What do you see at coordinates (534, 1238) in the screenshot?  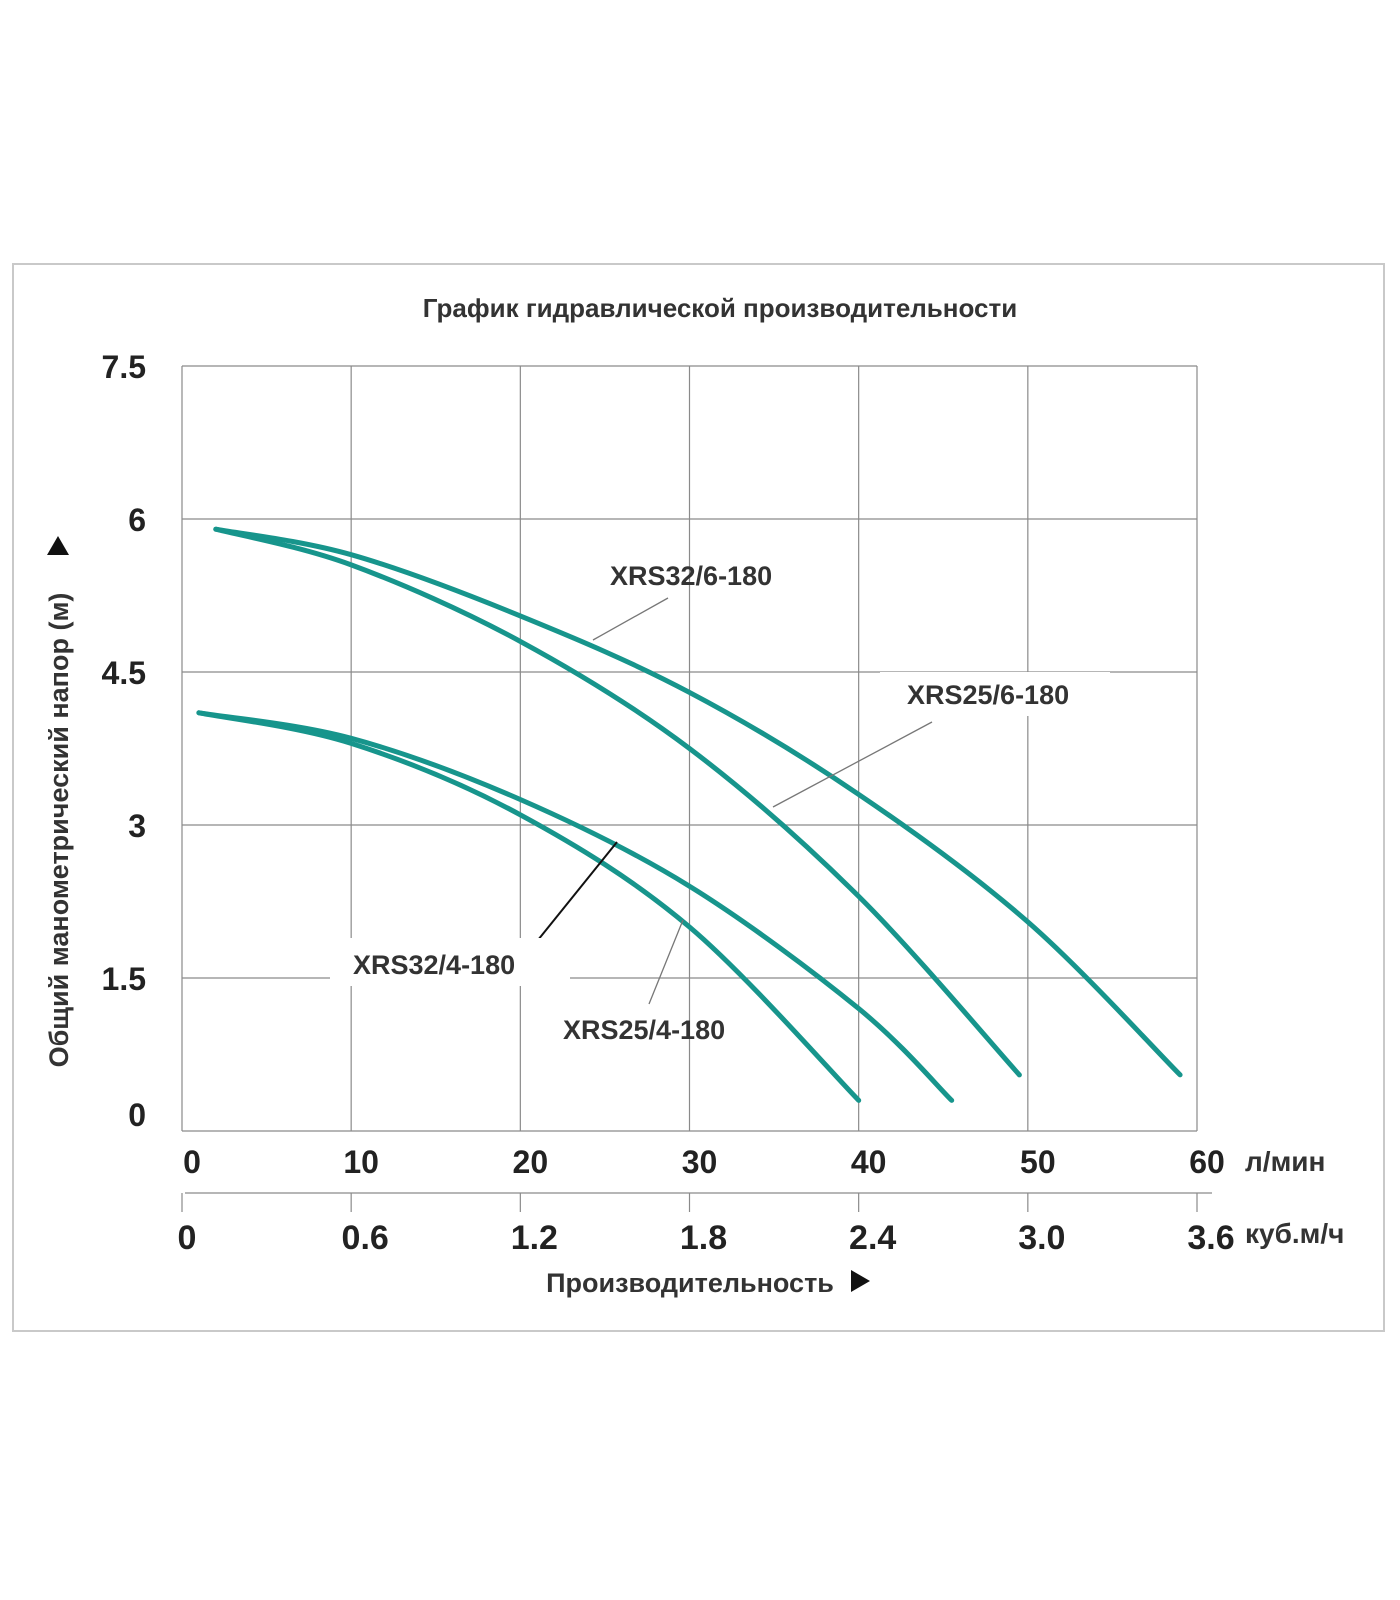 I see `x2-tick-label: 1.2` at bounding box center [534, 1238].